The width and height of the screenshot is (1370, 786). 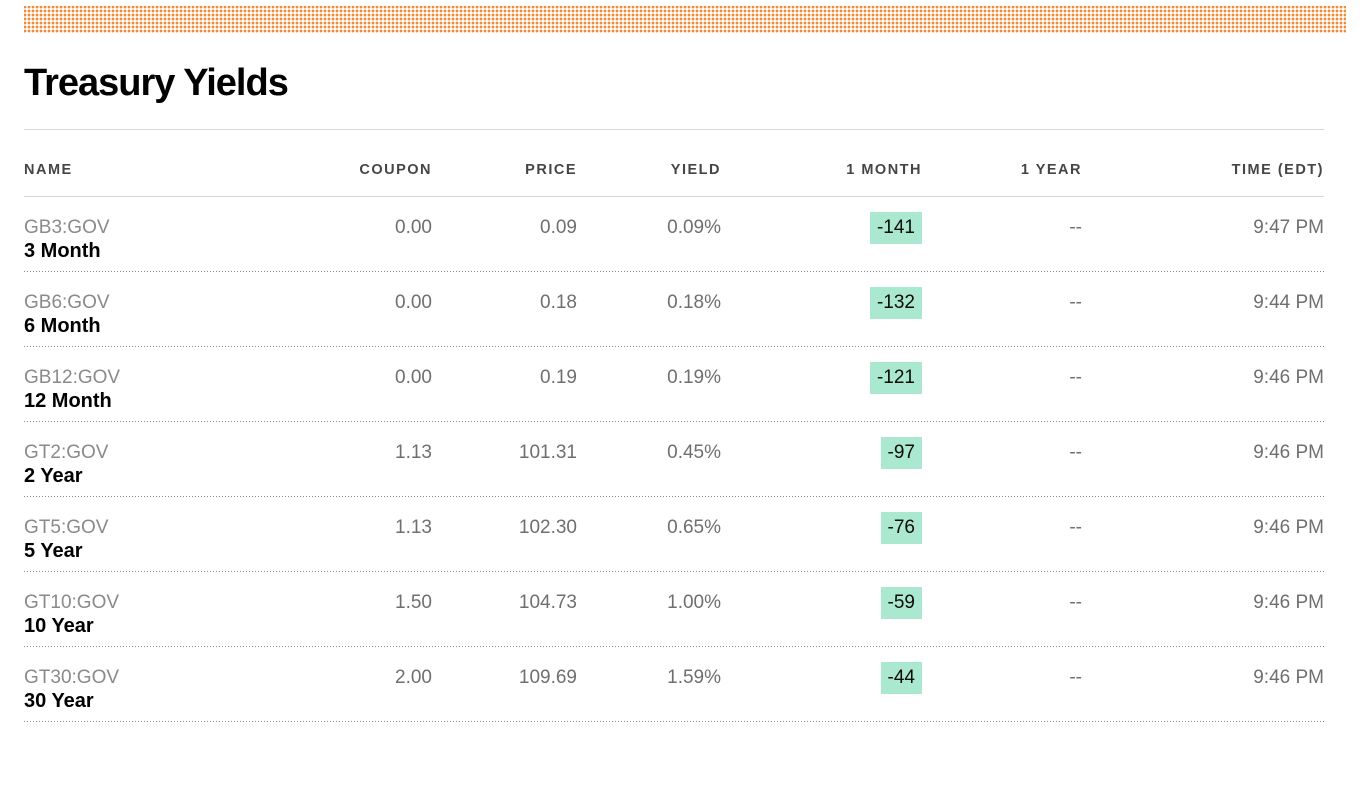 What do you see at coordinates (67, 227) in the screenshot?
I see `ticker-link: GB3:GOV` at bounding box center [67, 227].